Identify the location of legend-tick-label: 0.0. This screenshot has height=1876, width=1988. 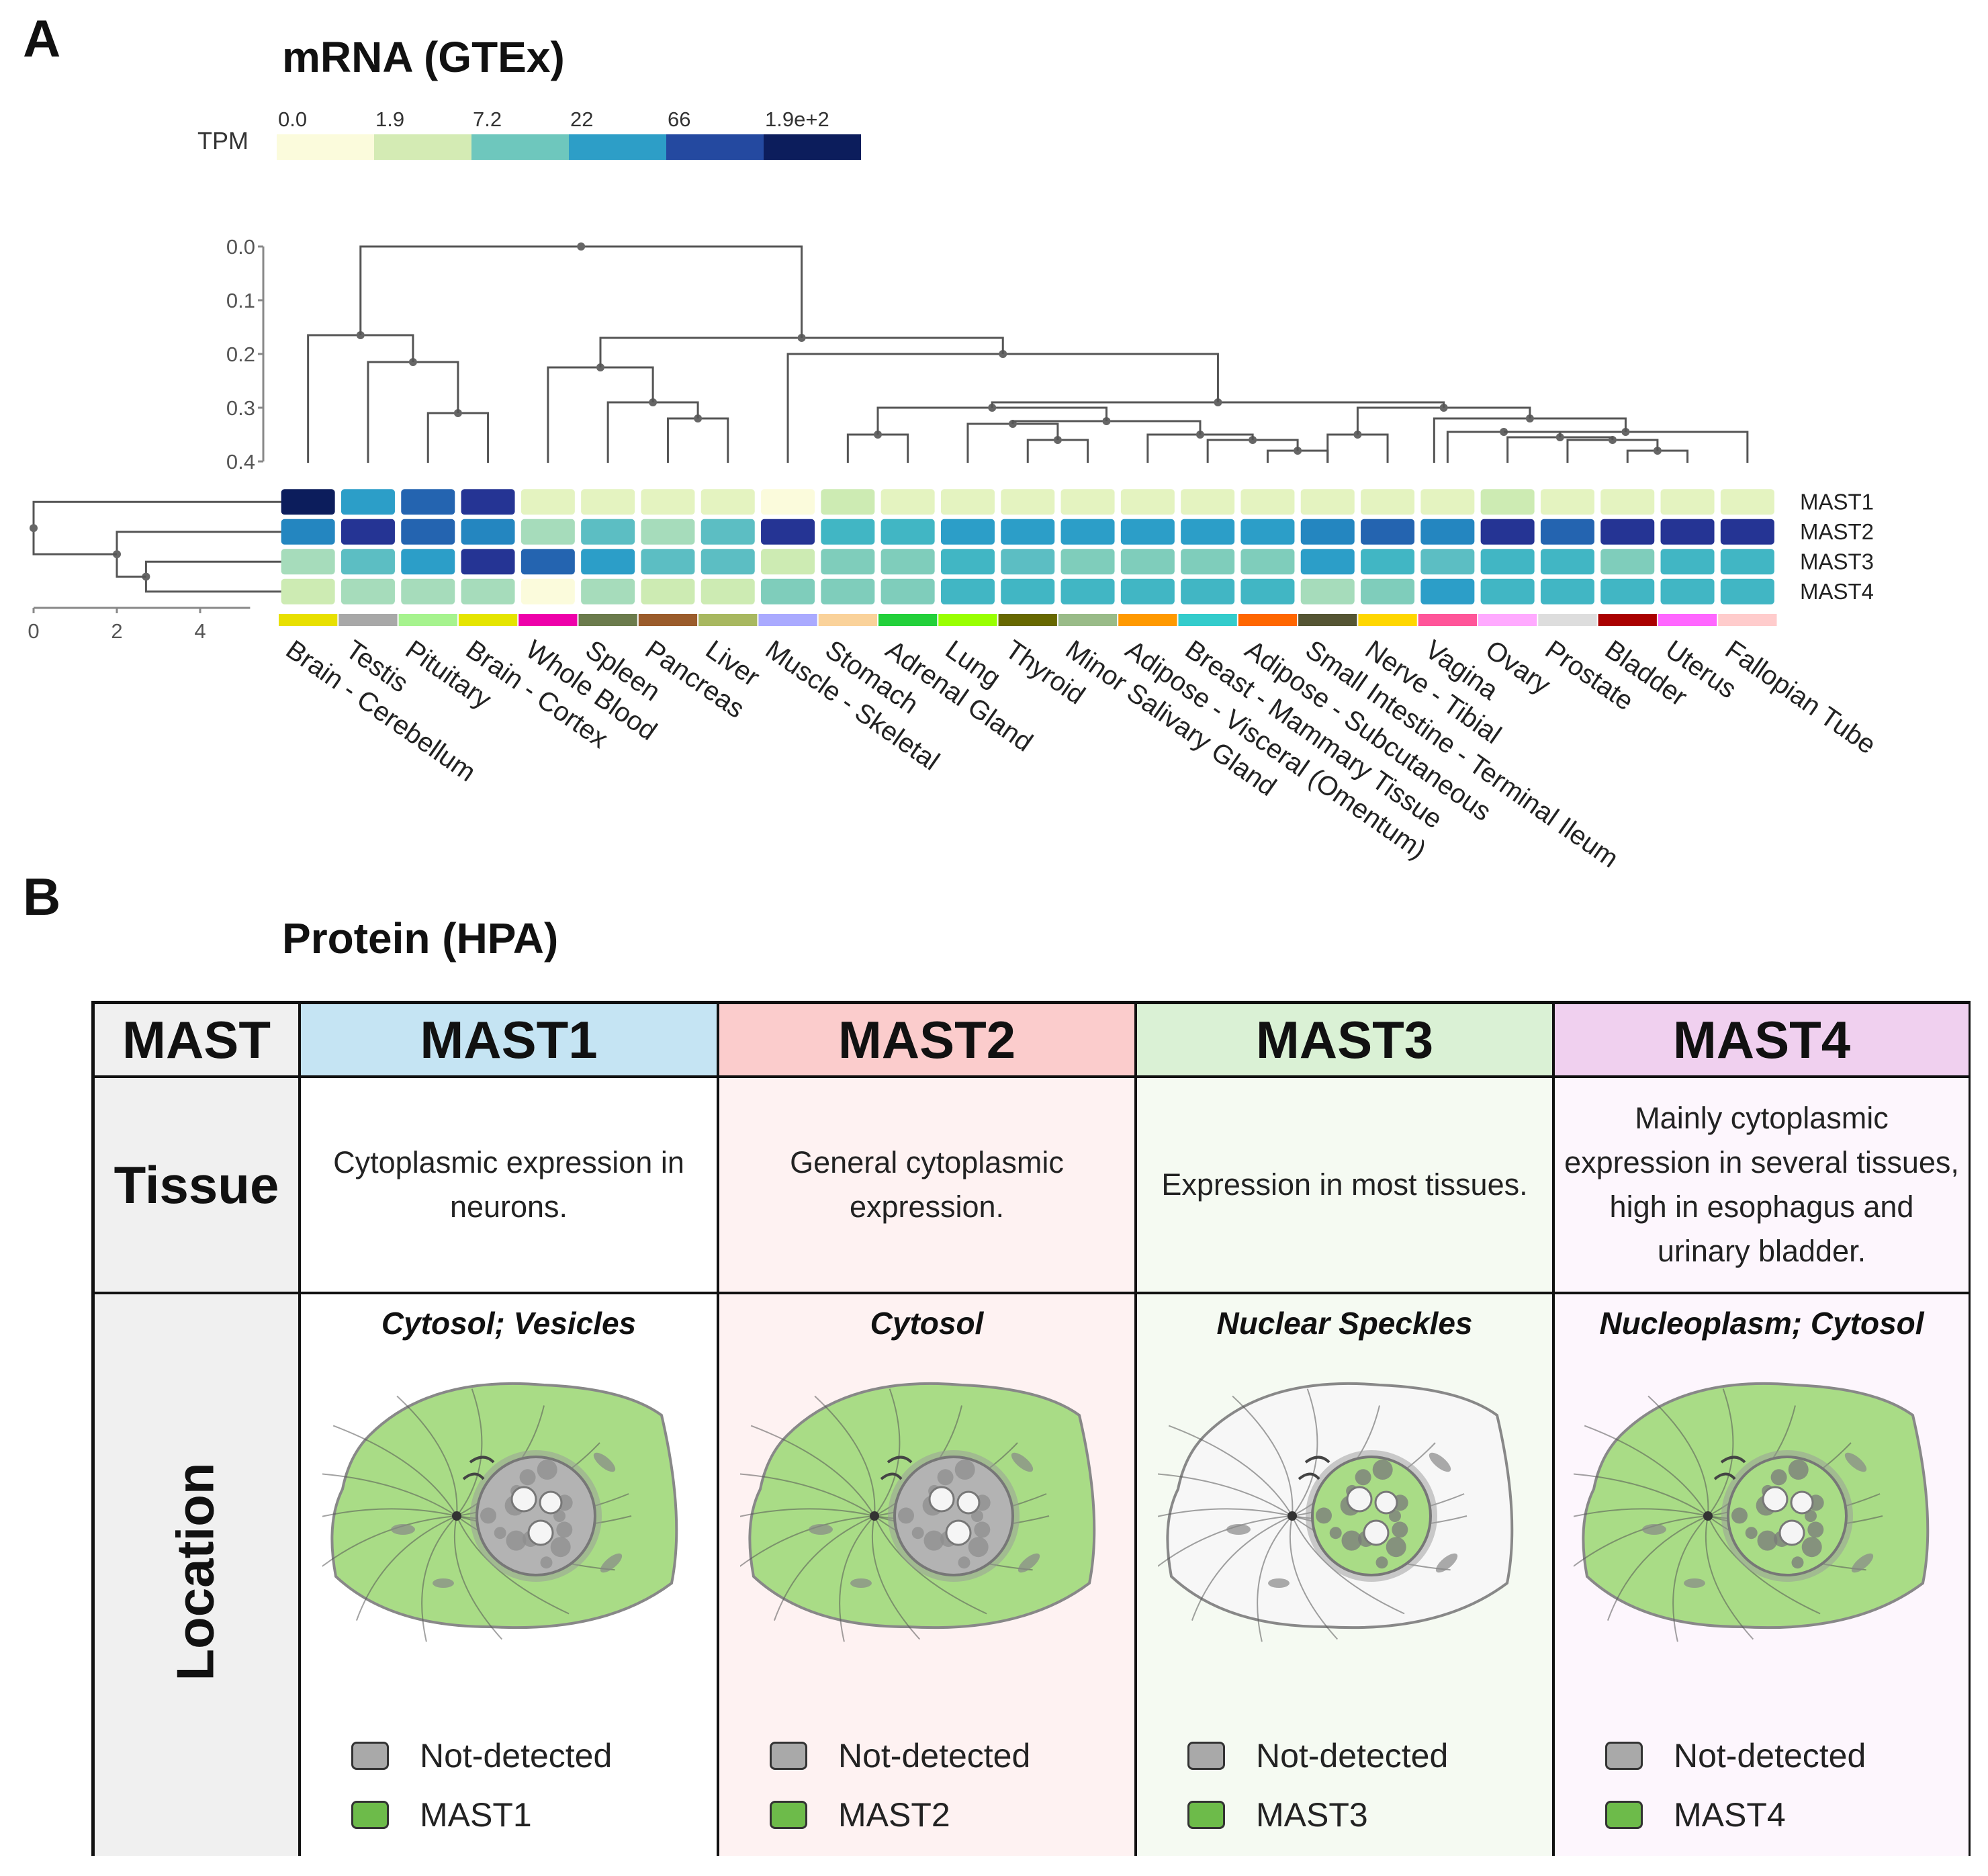
(292, 119).